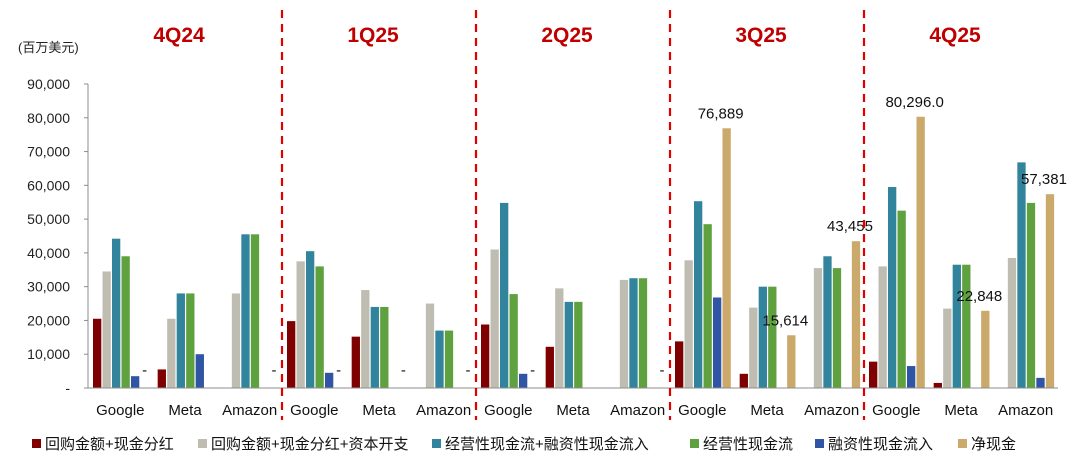 Image resolution: width=1080 pixels, height=465 pixels. I want to click on y-tick-label: 20,000, so click(48, 320).